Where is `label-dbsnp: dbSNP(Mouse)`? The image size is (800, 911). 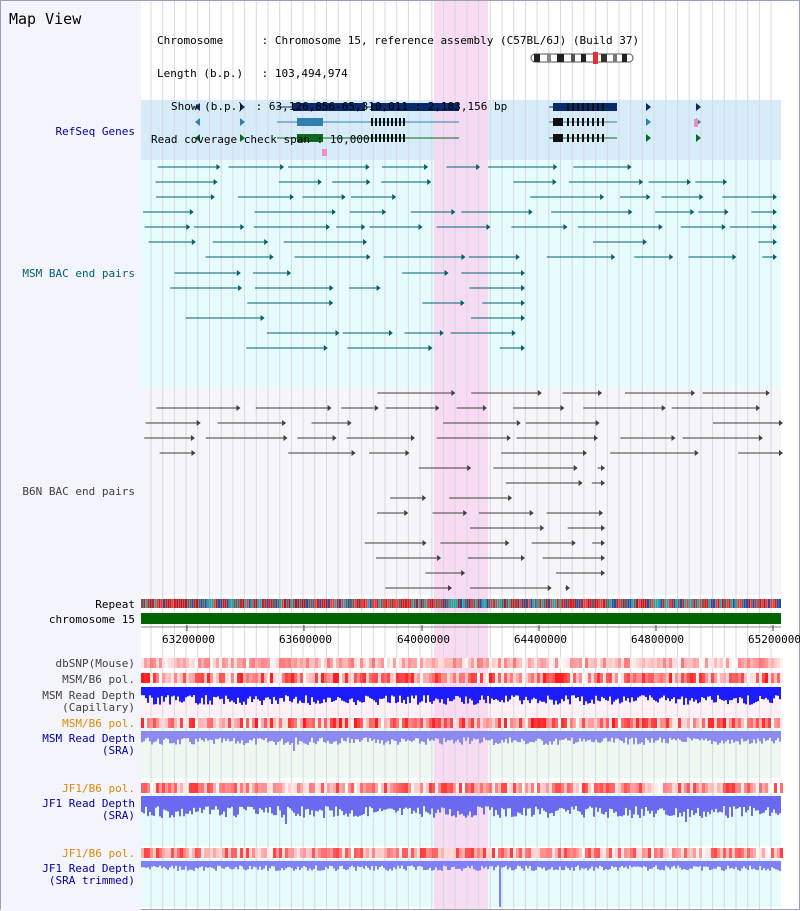 label-dbsnp: dbSNP(Mouse) is located at coordinates (95, 663).